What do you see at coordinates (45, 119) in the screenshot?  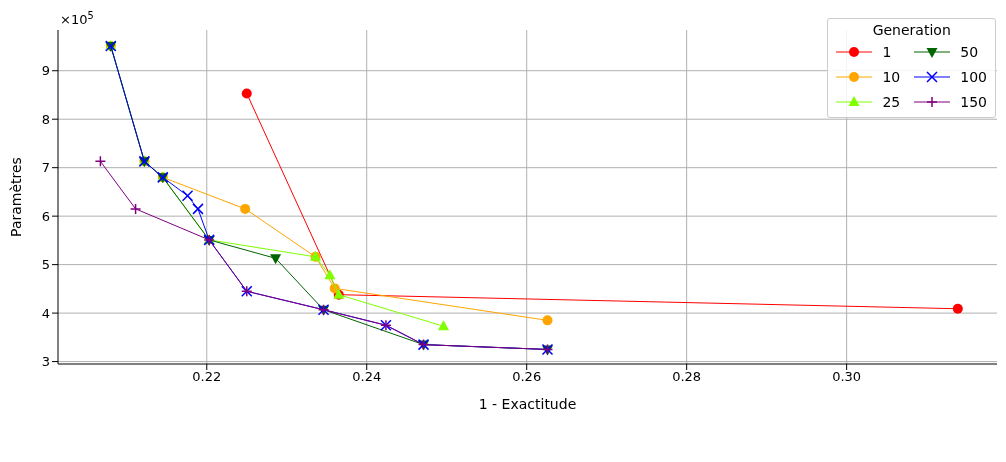 I see `y-tick-label: 8` at bounding box center [45, 119].